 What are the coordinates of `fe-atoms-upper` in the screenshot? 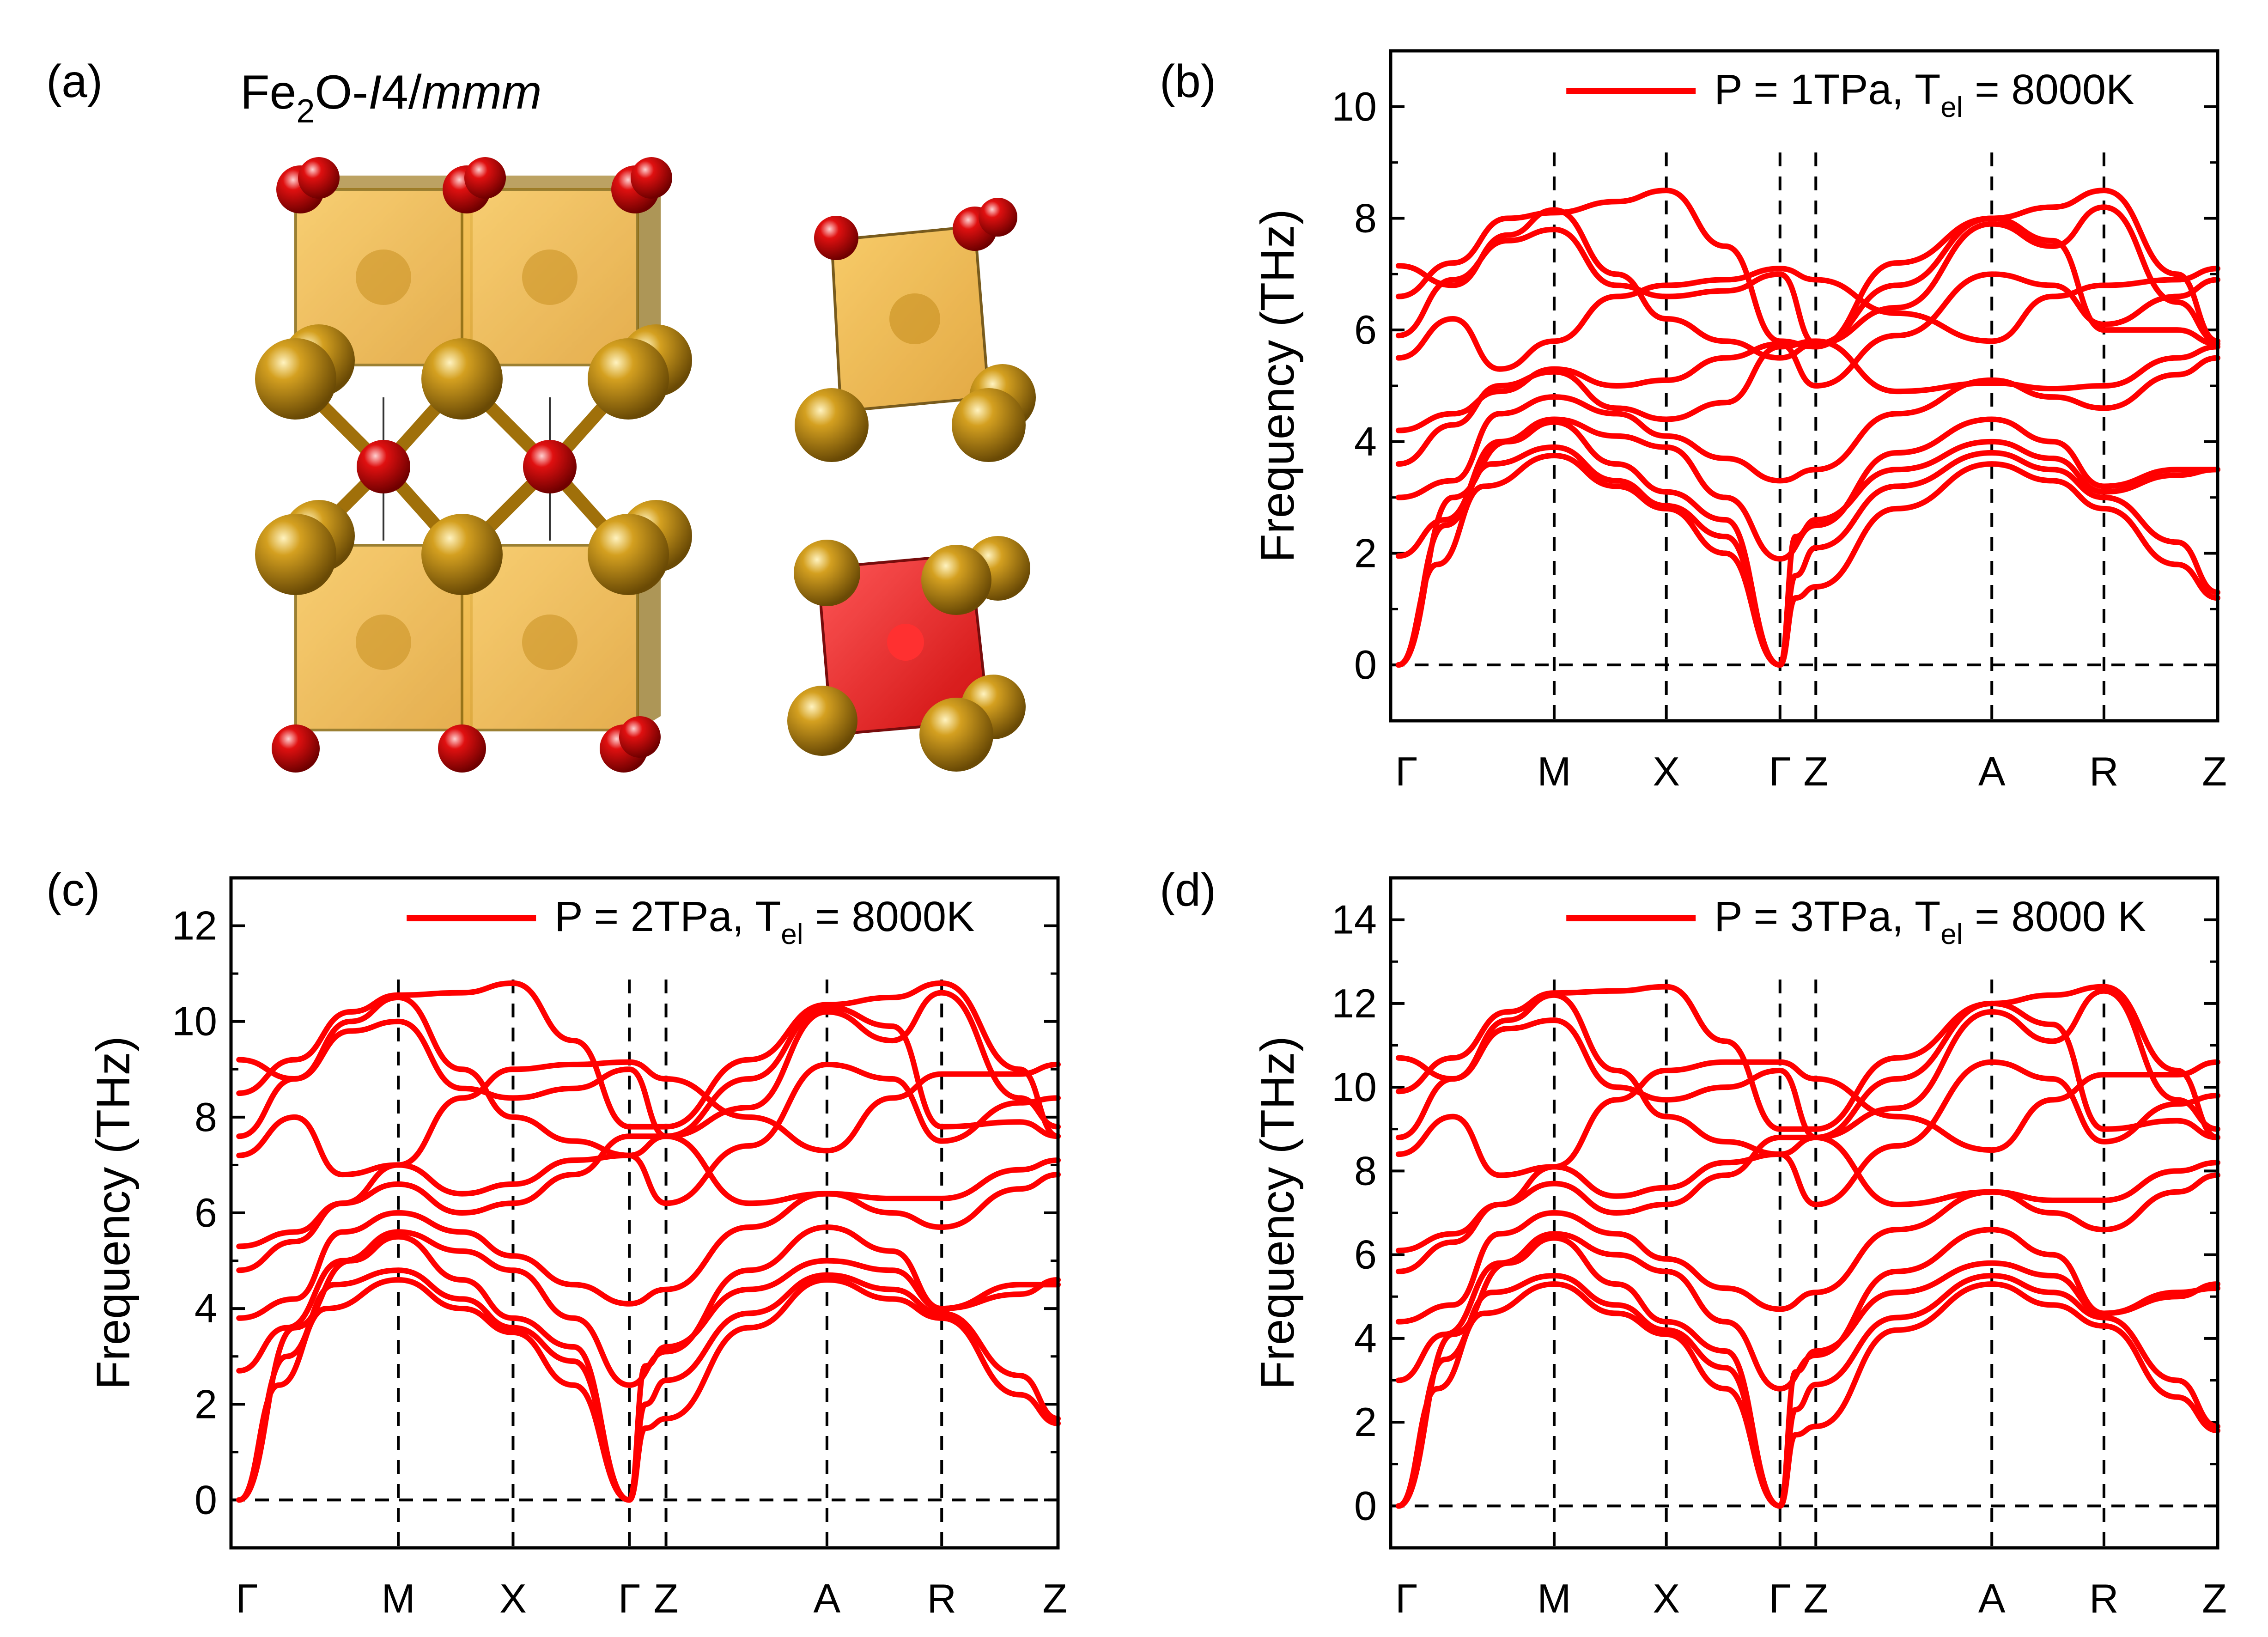 It's located at (473, 372).